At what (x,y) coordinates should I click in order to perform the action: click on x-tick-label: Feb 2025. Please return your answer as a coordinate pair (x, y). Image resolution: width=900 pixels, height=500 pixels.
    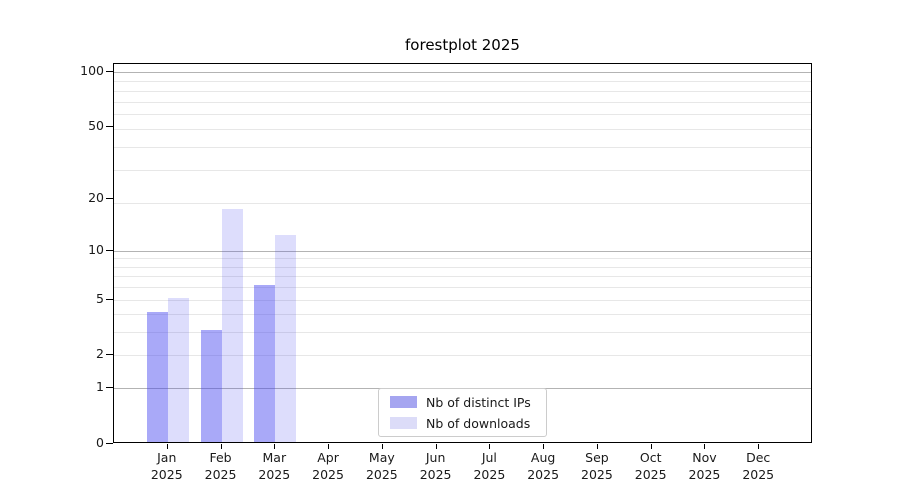
    Looking at the image, I should click on (220, 466).